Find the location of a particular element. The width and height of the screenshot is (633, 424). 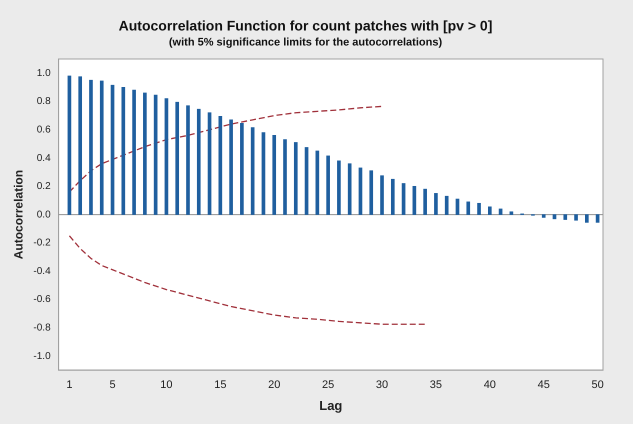

x-tick-label: 30 is located at coordinates (382, 384).